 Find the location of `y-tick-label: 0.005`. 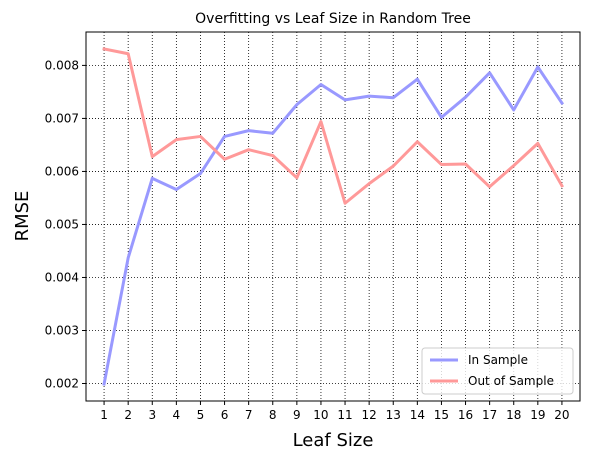

y-tick-label: 0.005 is located at coordinates (62, 224).